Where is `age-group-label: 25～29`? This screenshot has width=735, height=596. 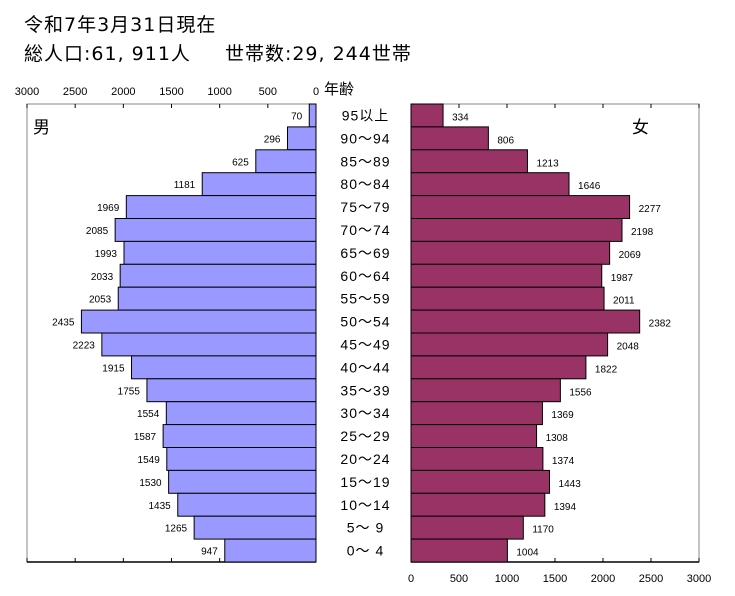
age-group-label: 25～29 is located at coordinates (365, 436).